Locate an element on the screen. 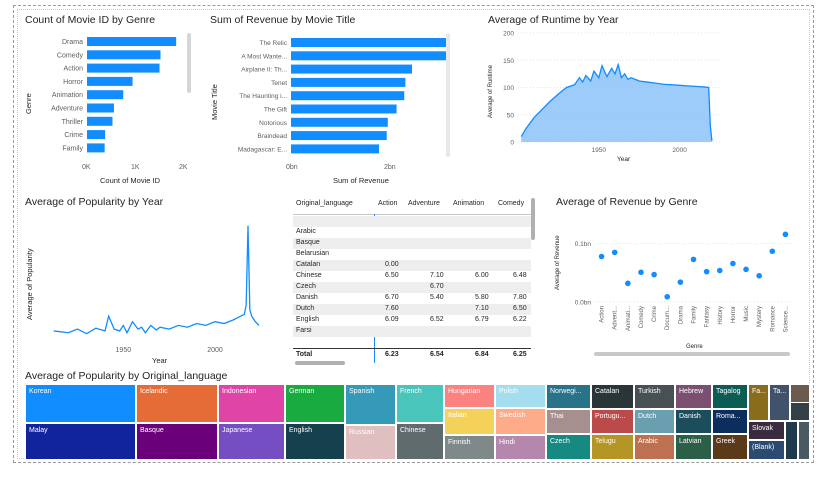 This screenshot has width=825, height=477. treemap-tile-finnish: Finnish is located at coordinates (469, 447).